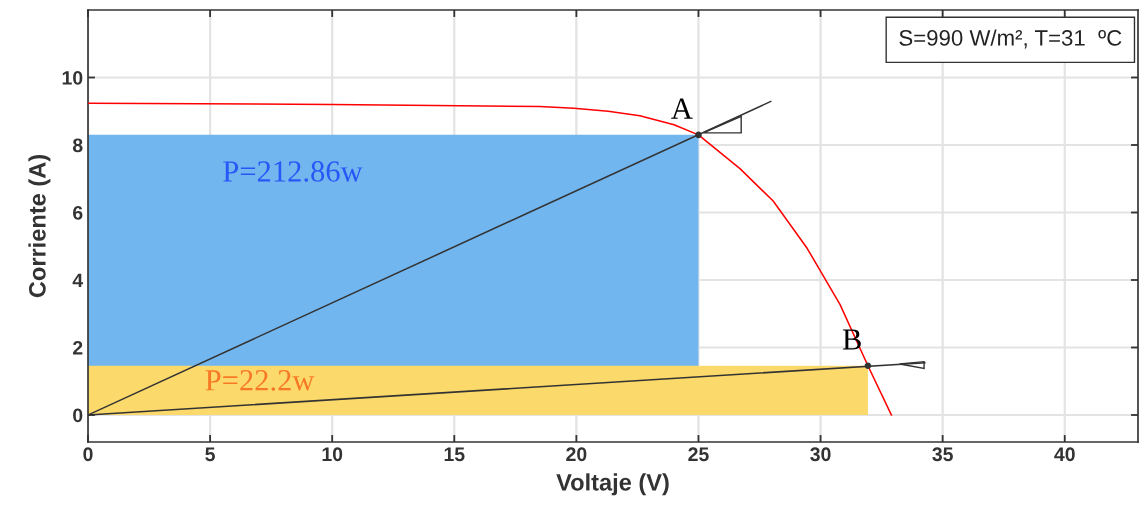 This screenshot has width=1140, height=520. What do you see at coordinates (576, 454) in the screenshot?
I see `x-tick-label: 20` at bounding box center [576, 454].